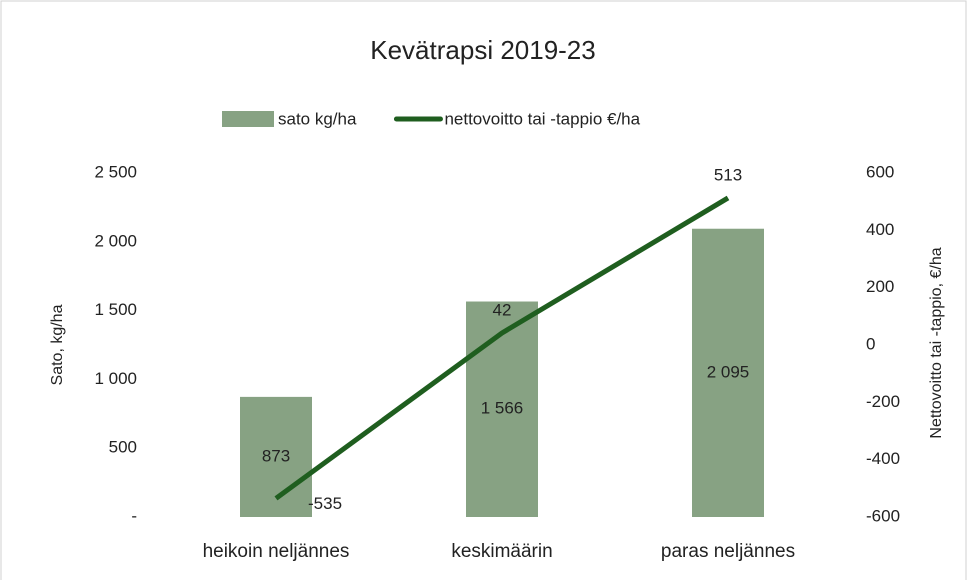 The height and width of the screenshot is (580, 967). I want to click on line-value-label: 42, so click(502, 309).